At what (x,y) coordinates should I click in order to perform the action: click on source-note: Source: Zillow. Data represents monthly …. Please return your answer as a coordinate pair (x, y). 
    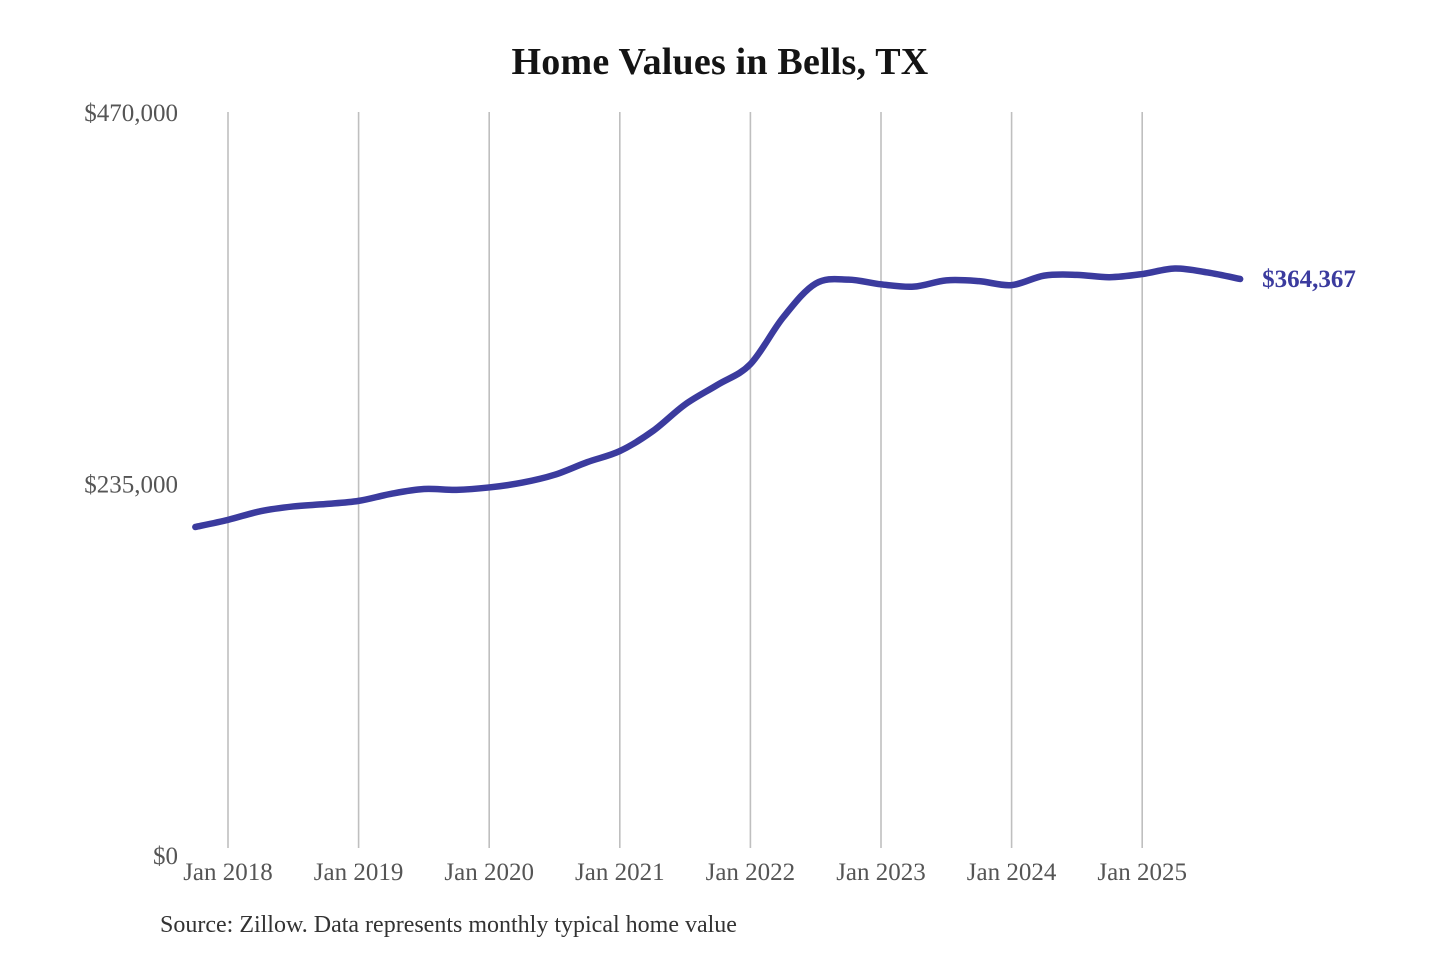
    Looking at the image, I should click on (448, 925).